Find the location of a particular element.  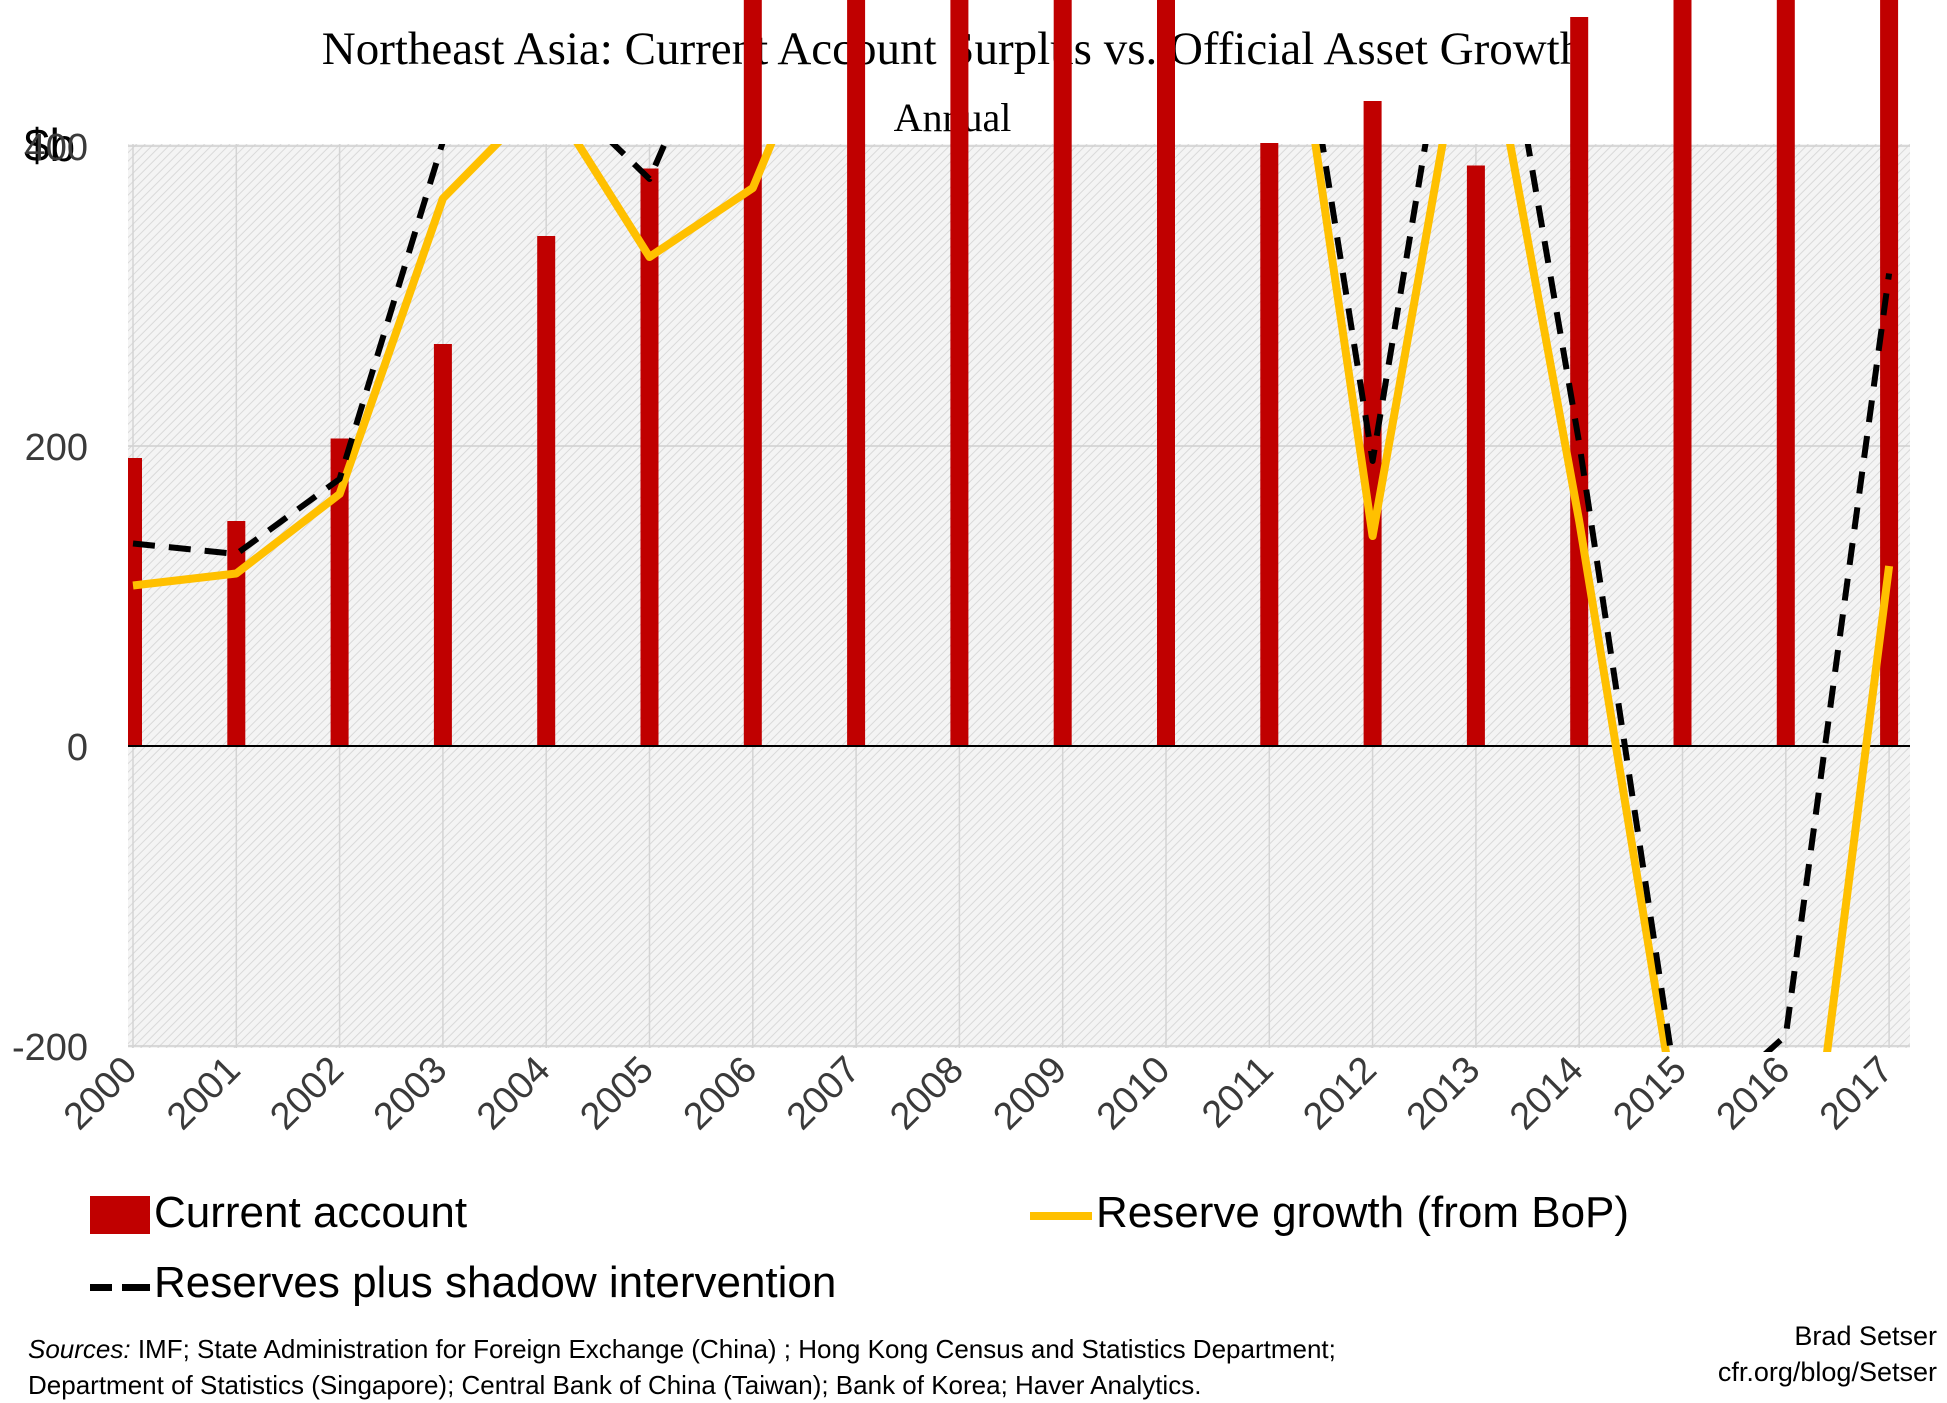

x-tick-label: 2006 is located at coordinates (720, 1093).